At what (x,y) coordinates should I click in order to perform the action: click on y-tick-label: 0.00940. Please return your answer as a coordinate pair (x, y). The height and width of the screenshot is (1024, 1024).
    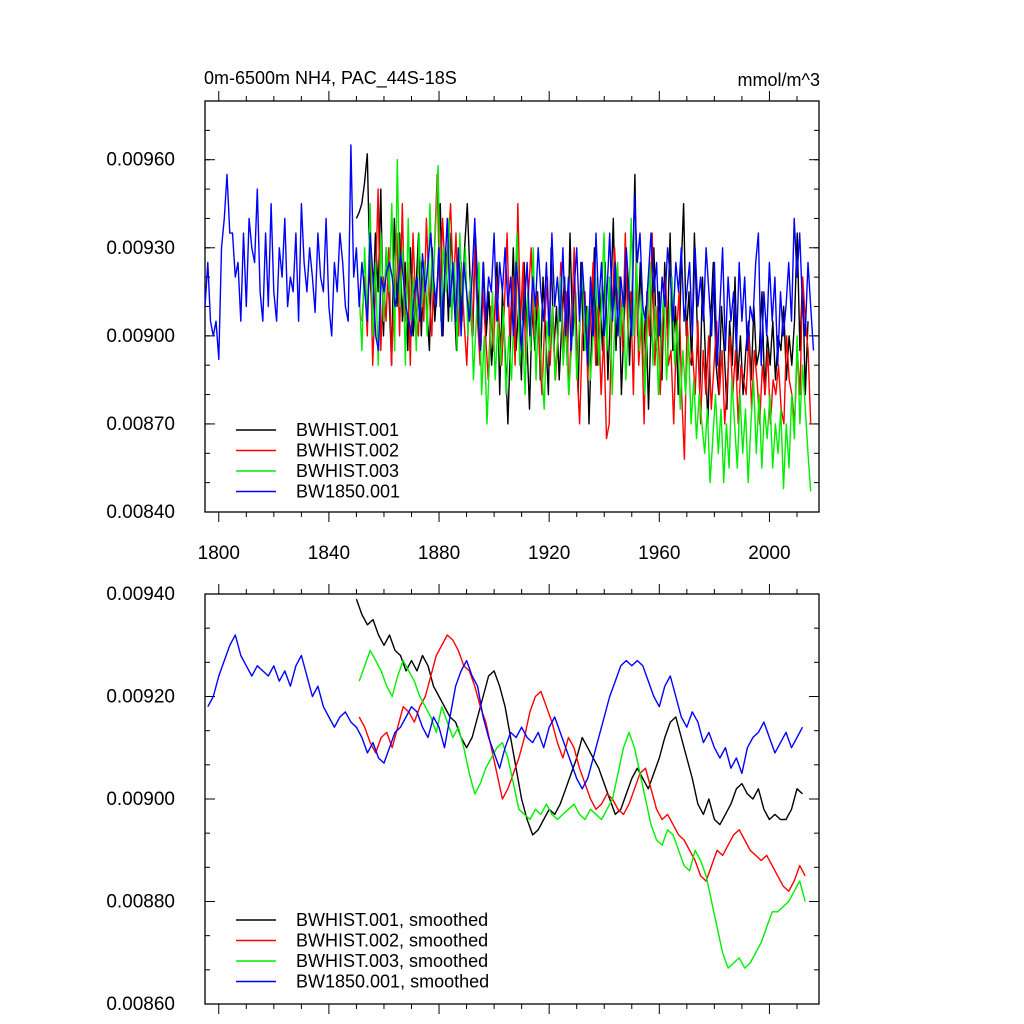
    Looking at the image, I should click on (140, 594).